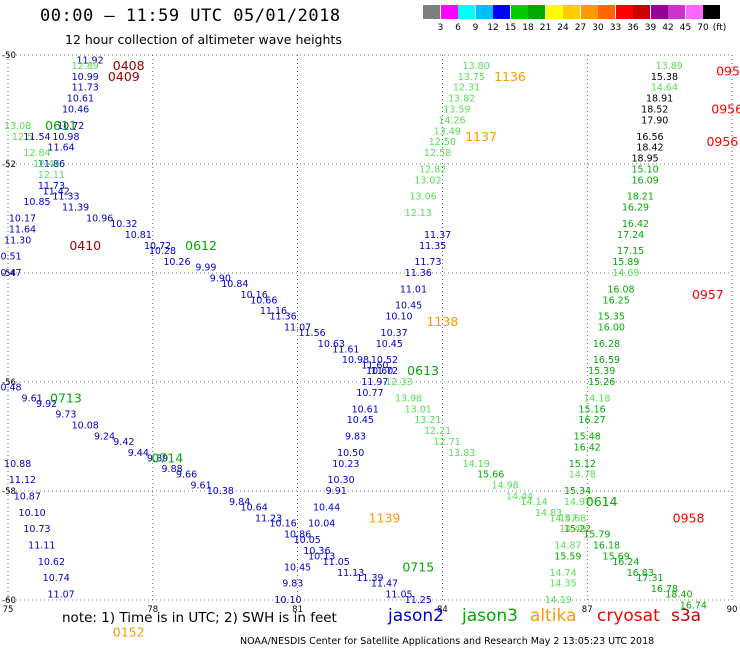  What do you see at coordinates (519, 496) in the screenshot?
I see `swh-value-jason3: 14.44` at bounding box center [519, 496].